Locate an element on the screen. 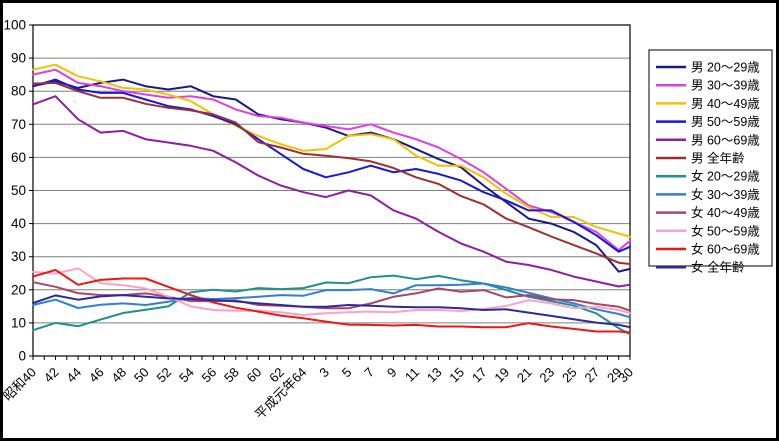  y-axis-tick-label: 70 is located at coordinates (18, 124).